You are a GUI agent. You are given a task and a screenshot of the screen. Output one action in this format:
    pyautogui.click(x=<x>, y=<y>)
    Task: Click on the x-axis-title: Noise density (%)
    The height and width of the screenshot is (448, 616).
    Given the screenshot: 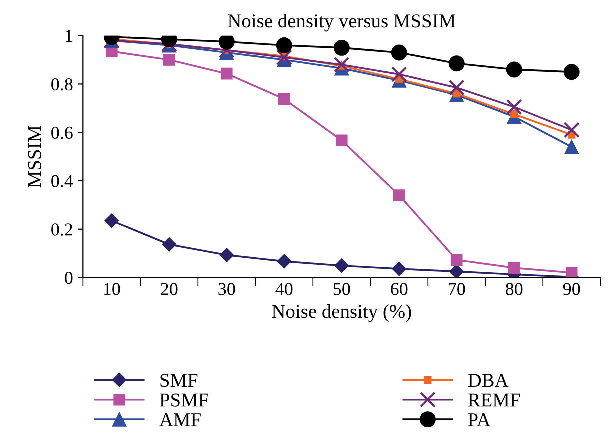 What is the action you would take?
    pyautogui.click(x=342, y=313)
    